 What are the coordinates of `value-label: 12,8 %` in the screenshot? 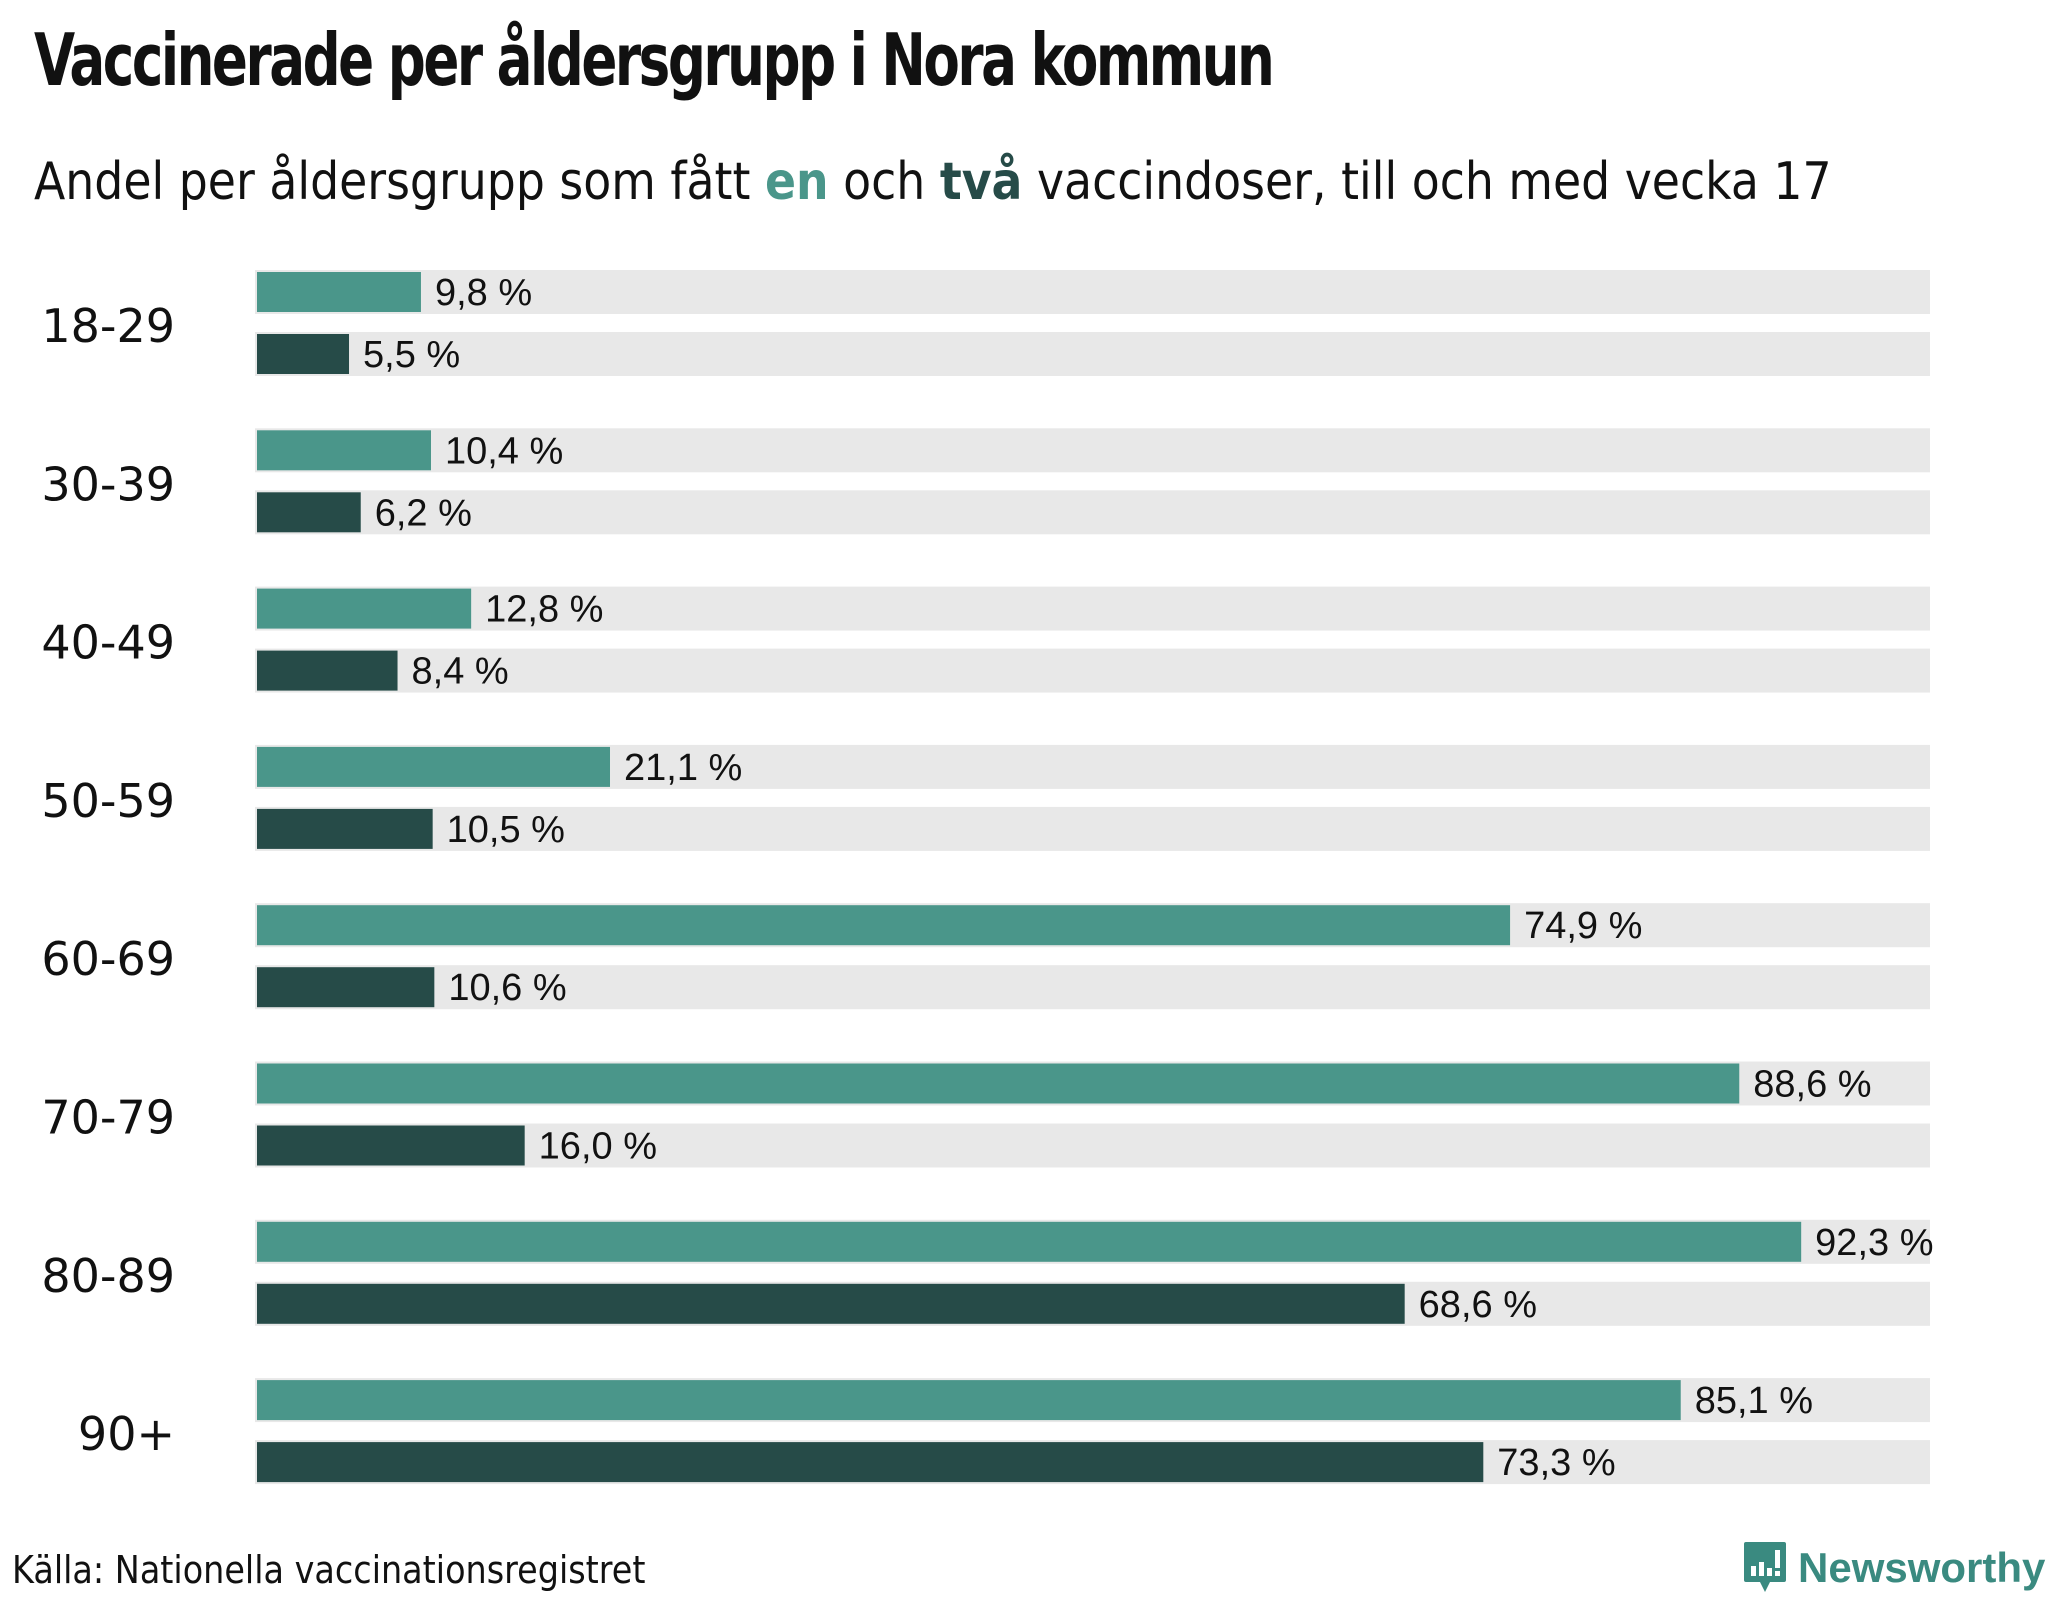 It's located at (544, 610).